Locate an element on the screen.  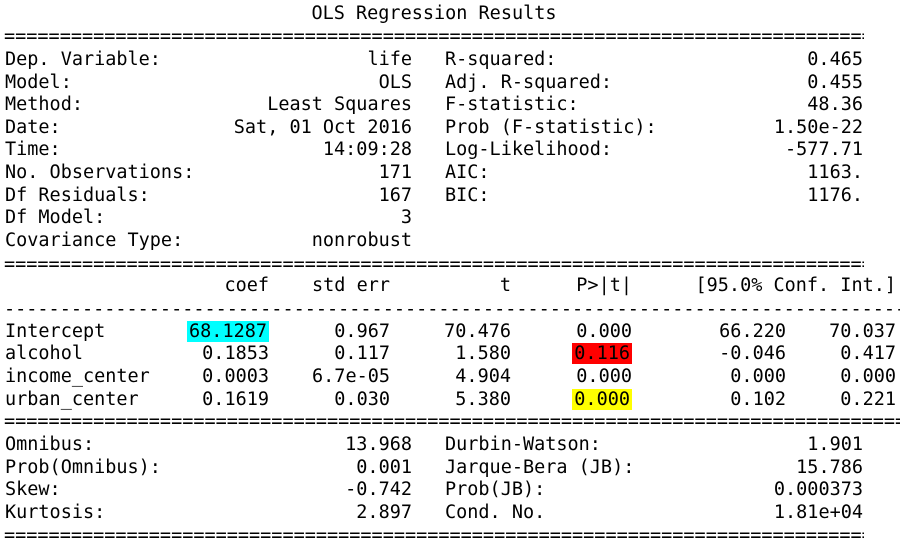
summary-label: Date: is located at coordinates (33, 127).